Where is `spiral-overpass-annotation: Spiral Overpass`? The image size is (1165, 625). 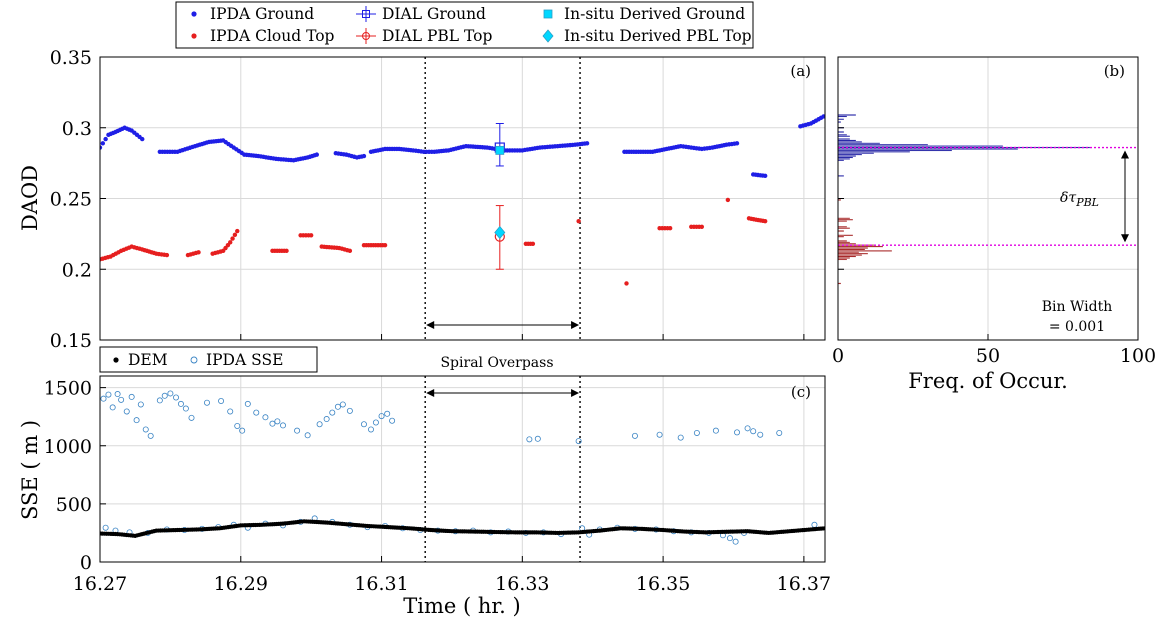
spiral-overpass-annotation: Spiral Overpass is located at coordinates (496, 363).